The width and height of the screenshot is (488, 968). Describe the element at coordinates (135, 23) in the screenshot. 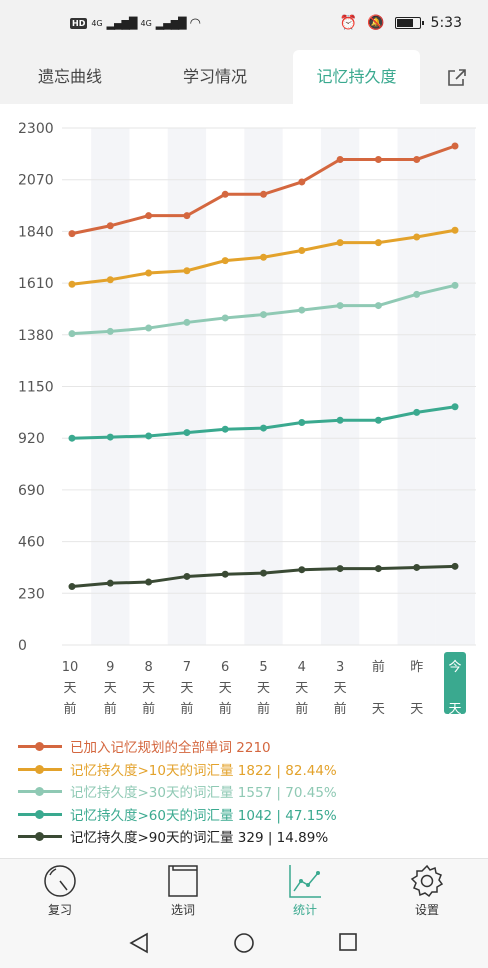

I see `status-left: HD 4G ▂▄▆█ 4G ▂▄▆█ ◠` at that location.